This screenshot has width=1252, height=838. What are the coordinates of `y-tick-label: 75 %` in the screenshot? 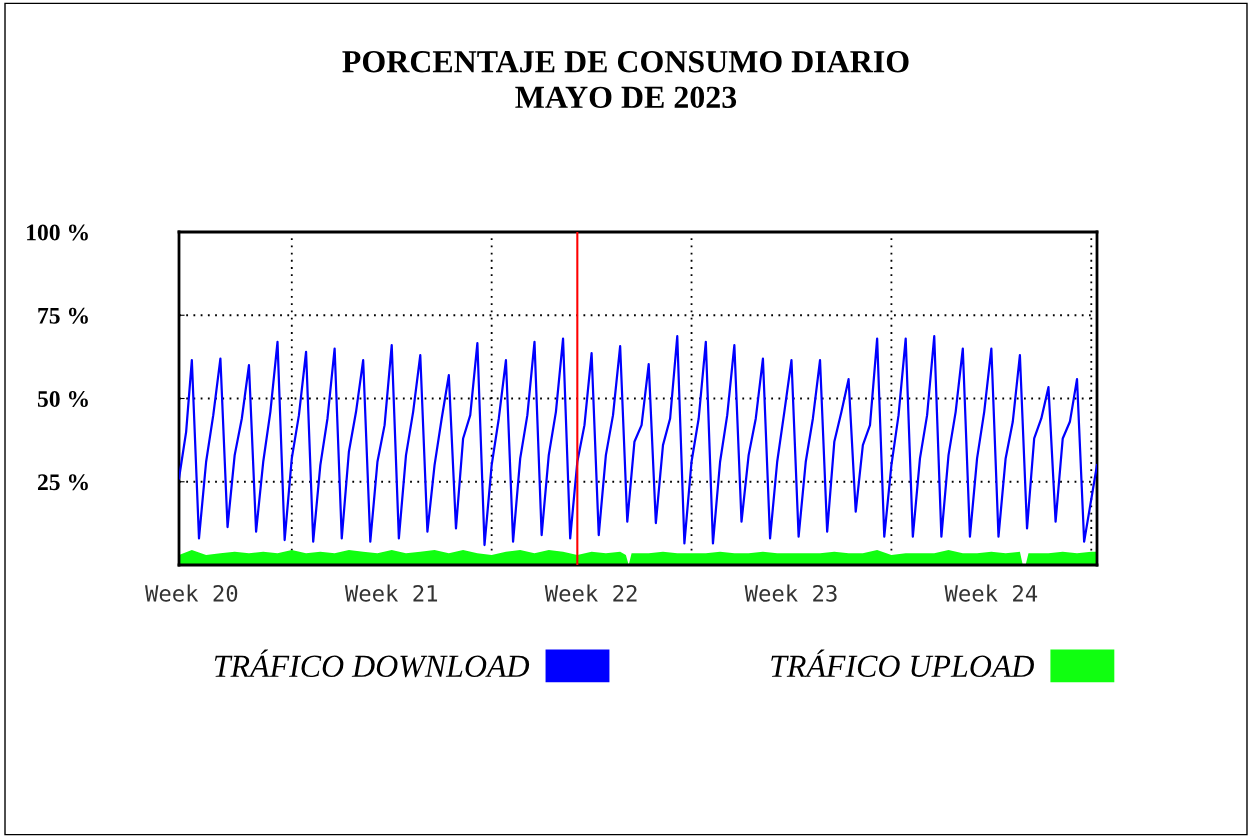 It's located at (63, 315).